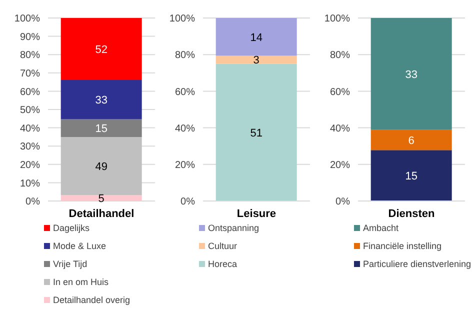  I want to click on y-tick-label: 30%, so click(30, 147).